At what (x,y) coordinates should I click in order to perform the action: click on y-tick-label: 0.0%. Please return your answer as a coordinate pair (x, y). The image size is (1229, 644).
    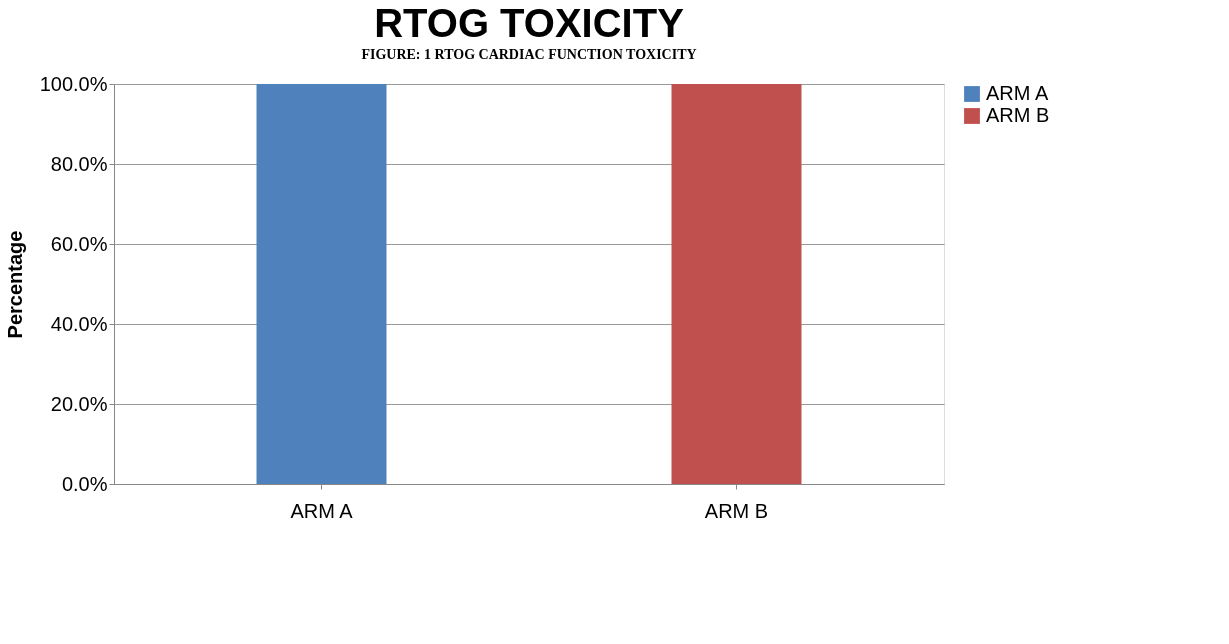
    Looking at the image, I should click on (84, 483).